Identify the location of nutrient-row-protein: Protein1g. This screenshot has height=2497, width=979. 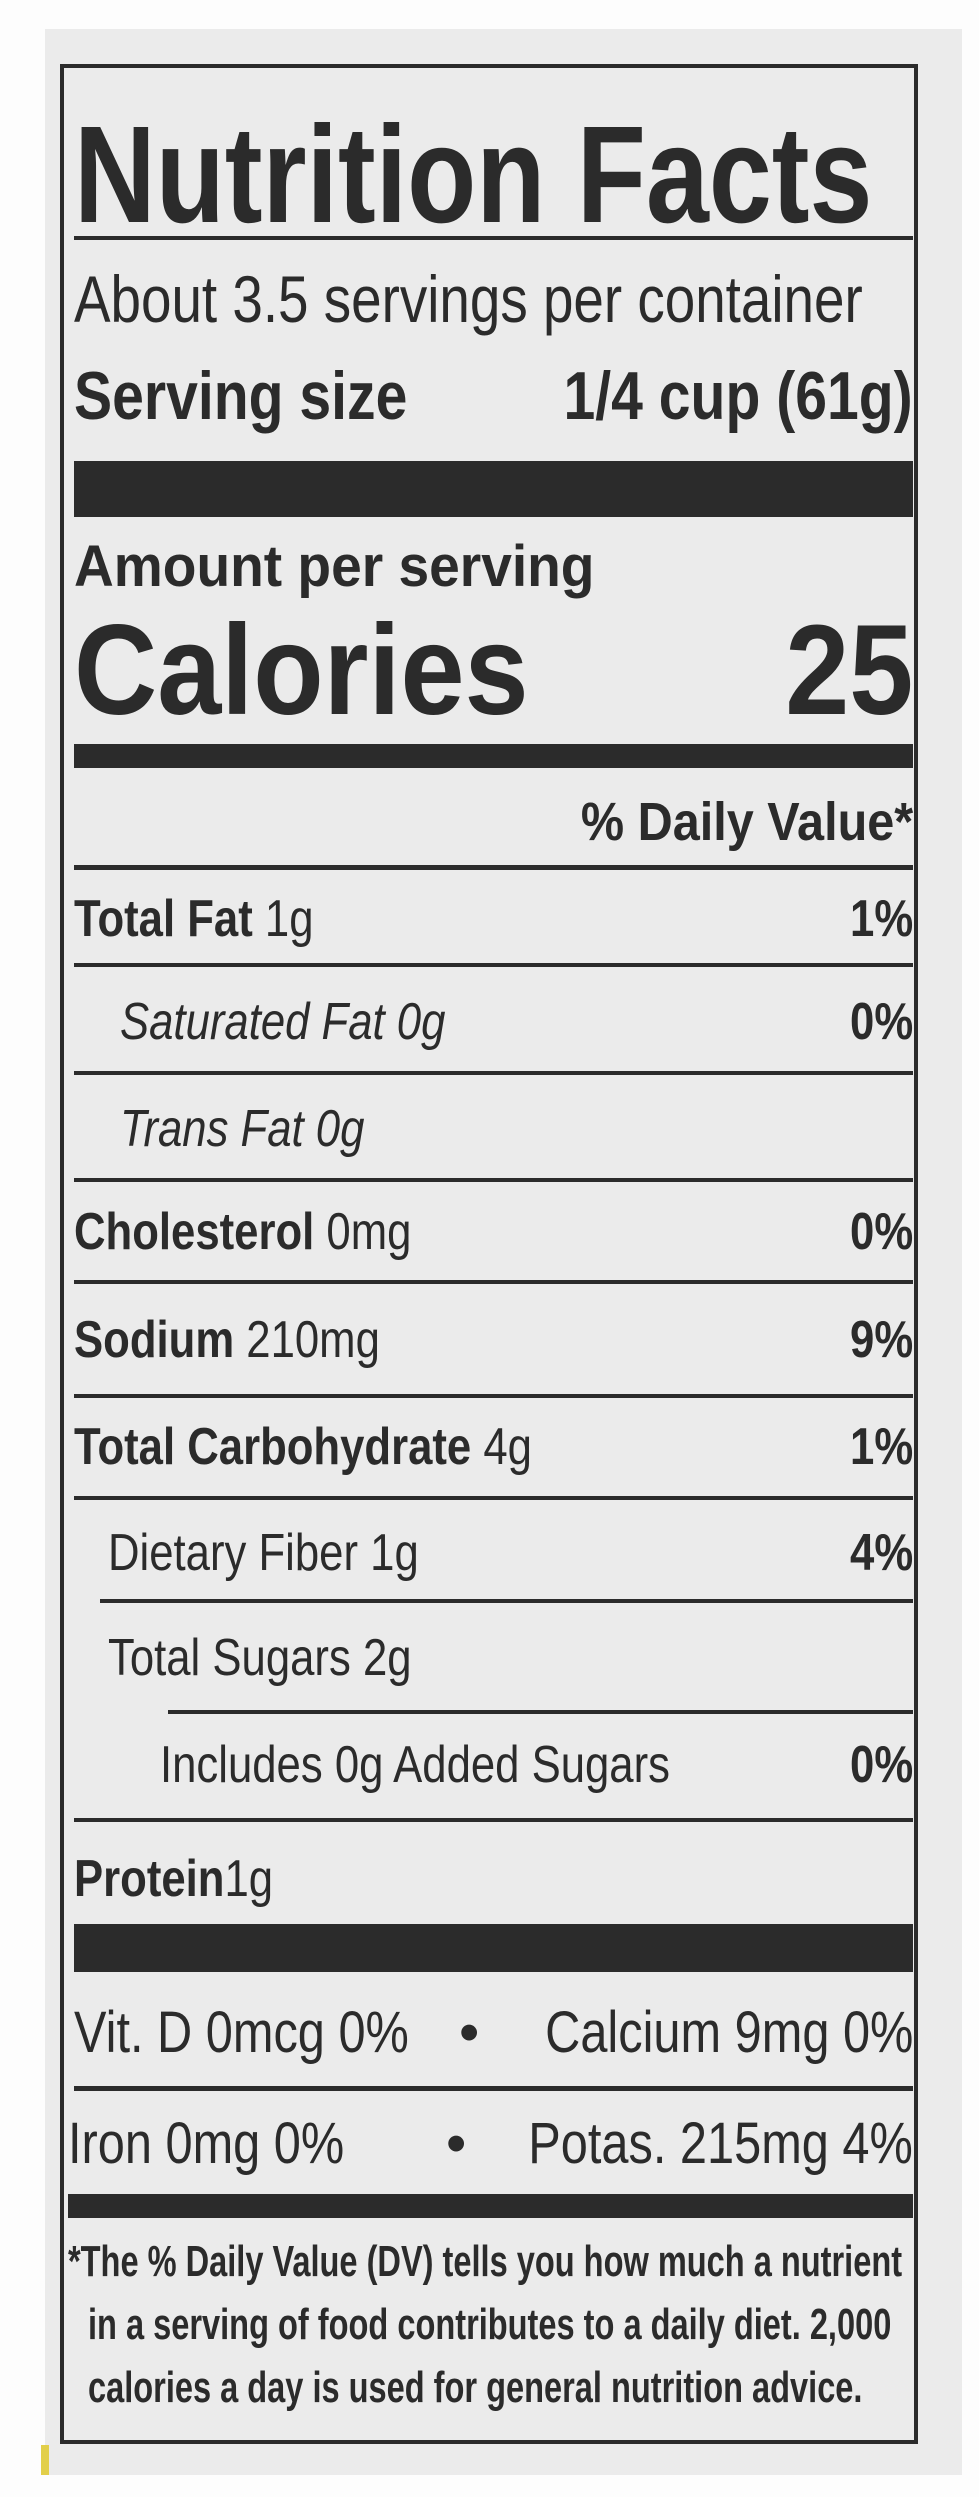
(493, 1879).